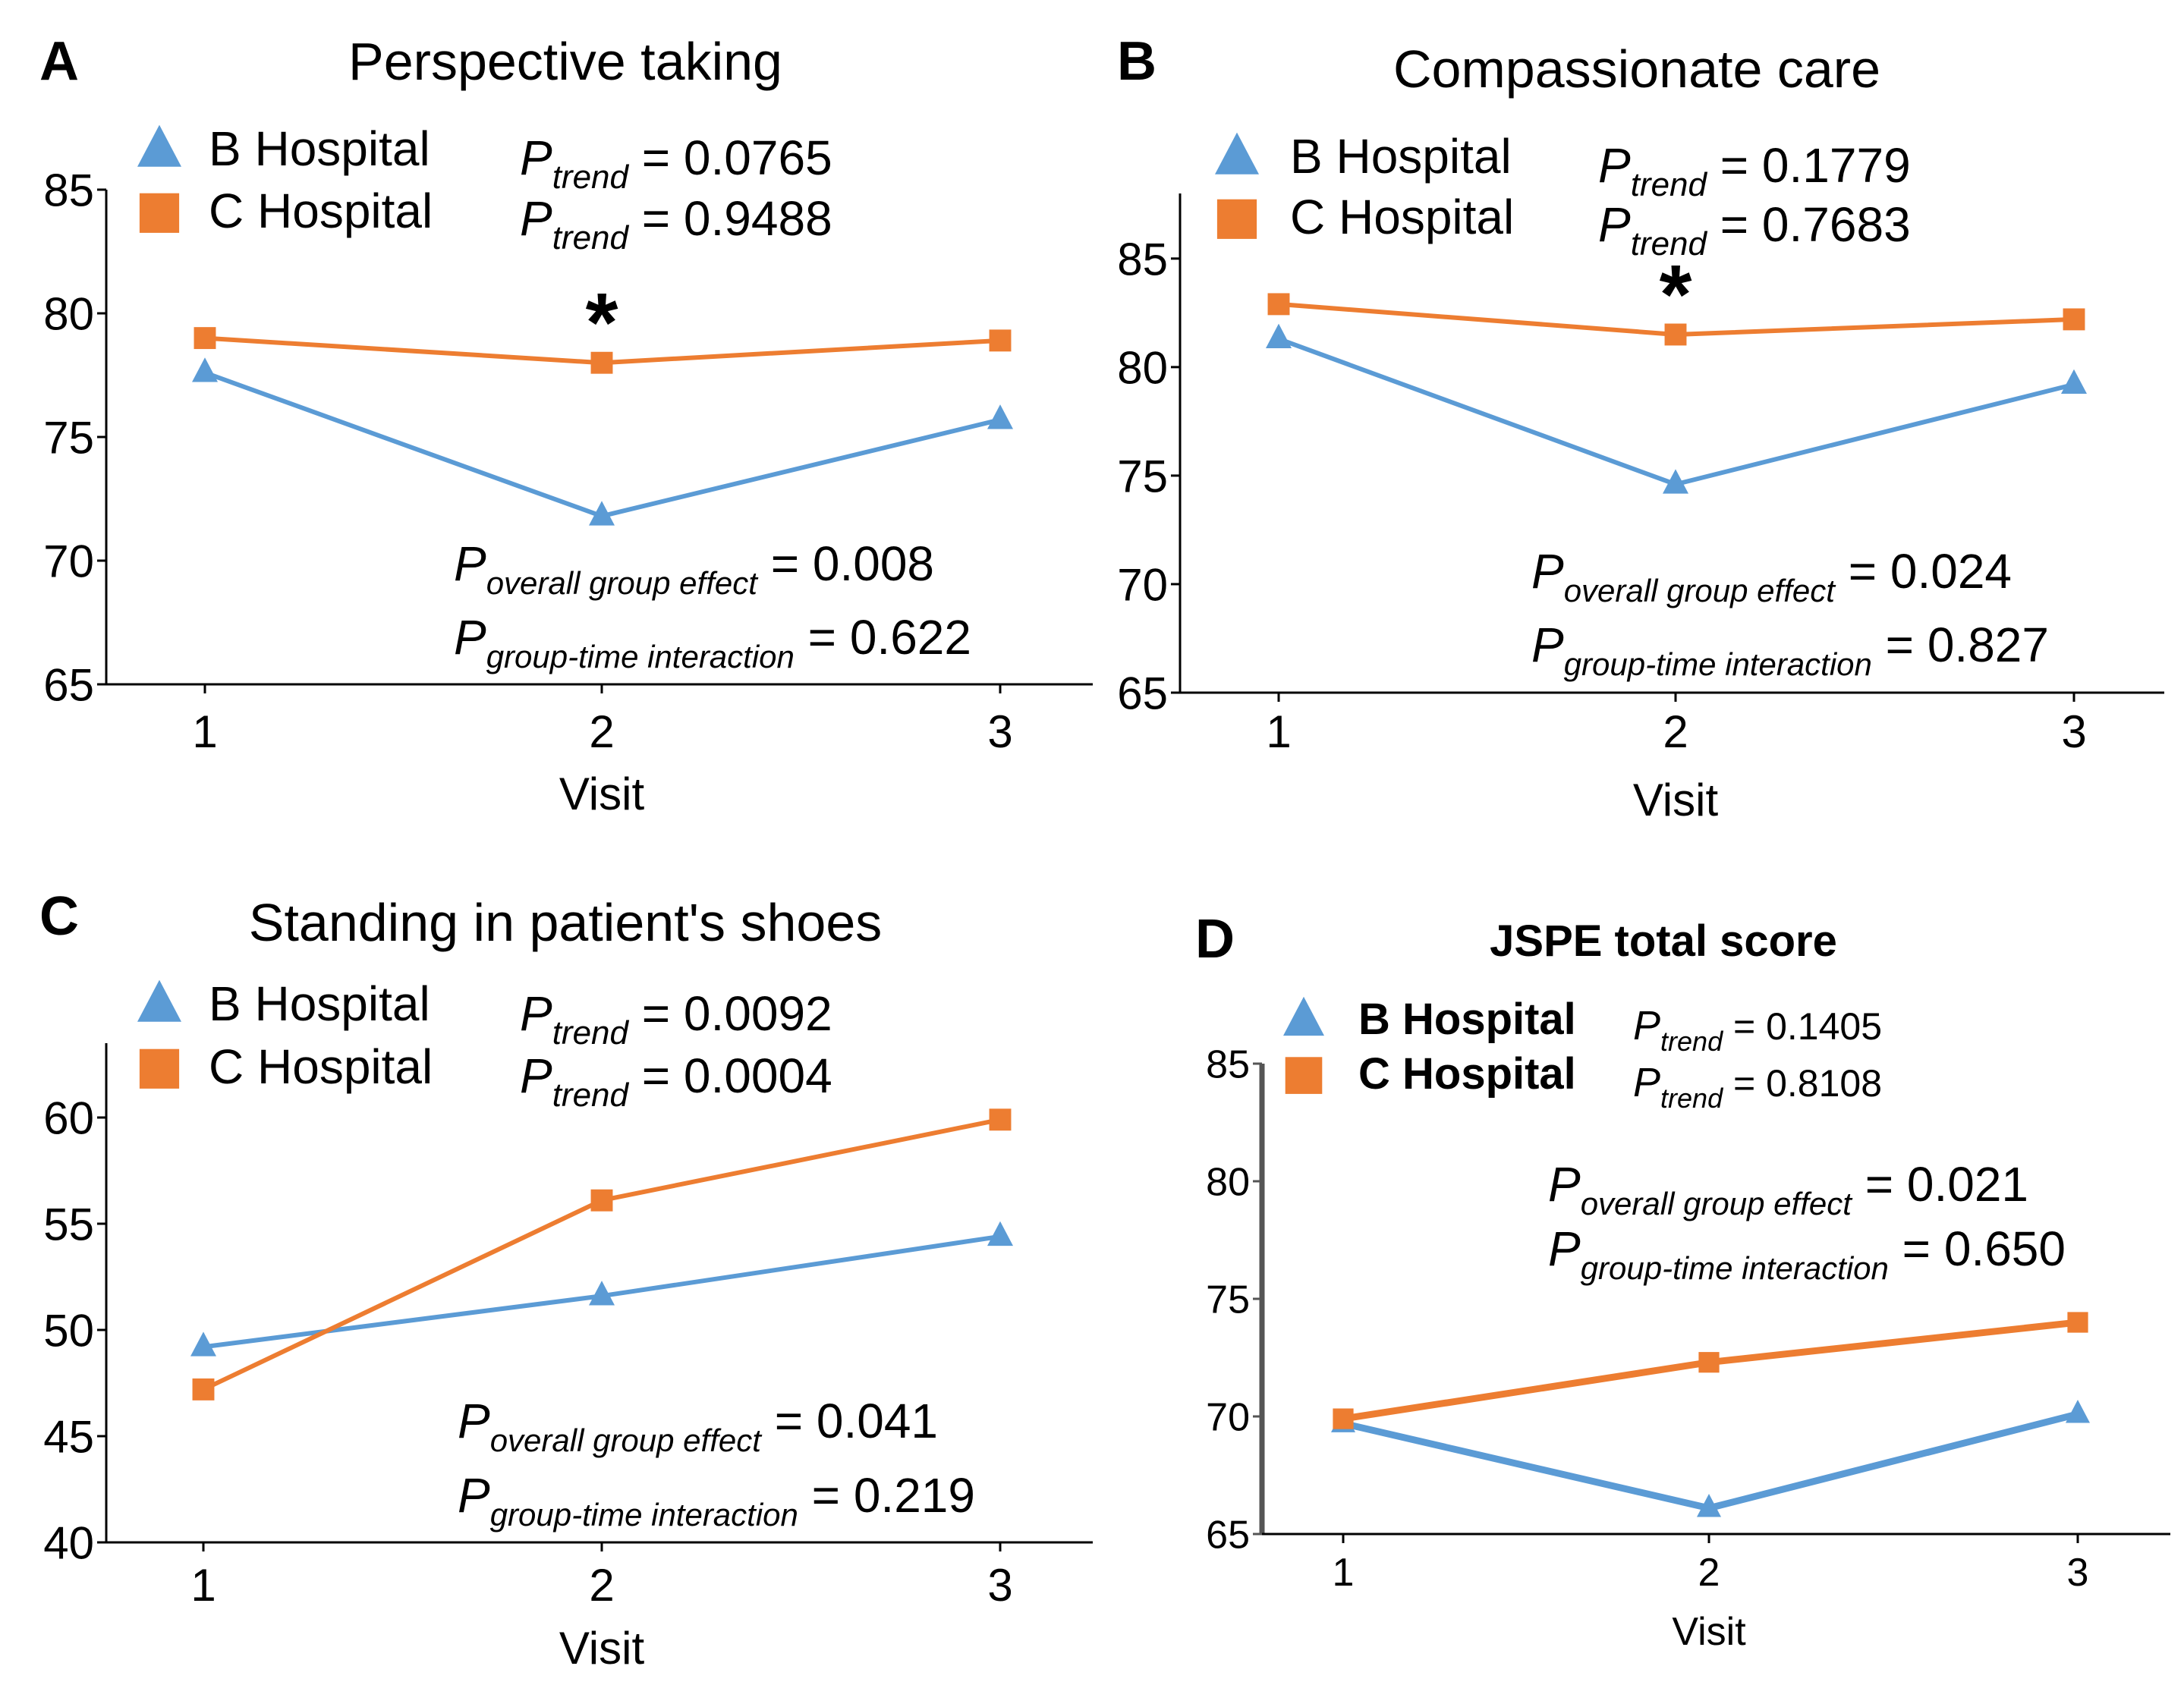  I want to click on p-overall-group-effect: Poverall group effect = 0.008, so click(694, 568).